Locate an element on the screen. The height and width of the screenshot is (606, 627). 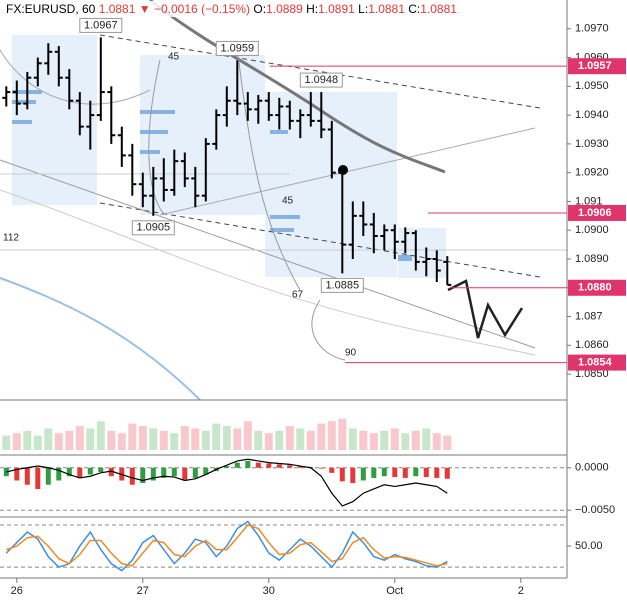
y-tick-label: 1.0950 is located at coordinates (592, 86).